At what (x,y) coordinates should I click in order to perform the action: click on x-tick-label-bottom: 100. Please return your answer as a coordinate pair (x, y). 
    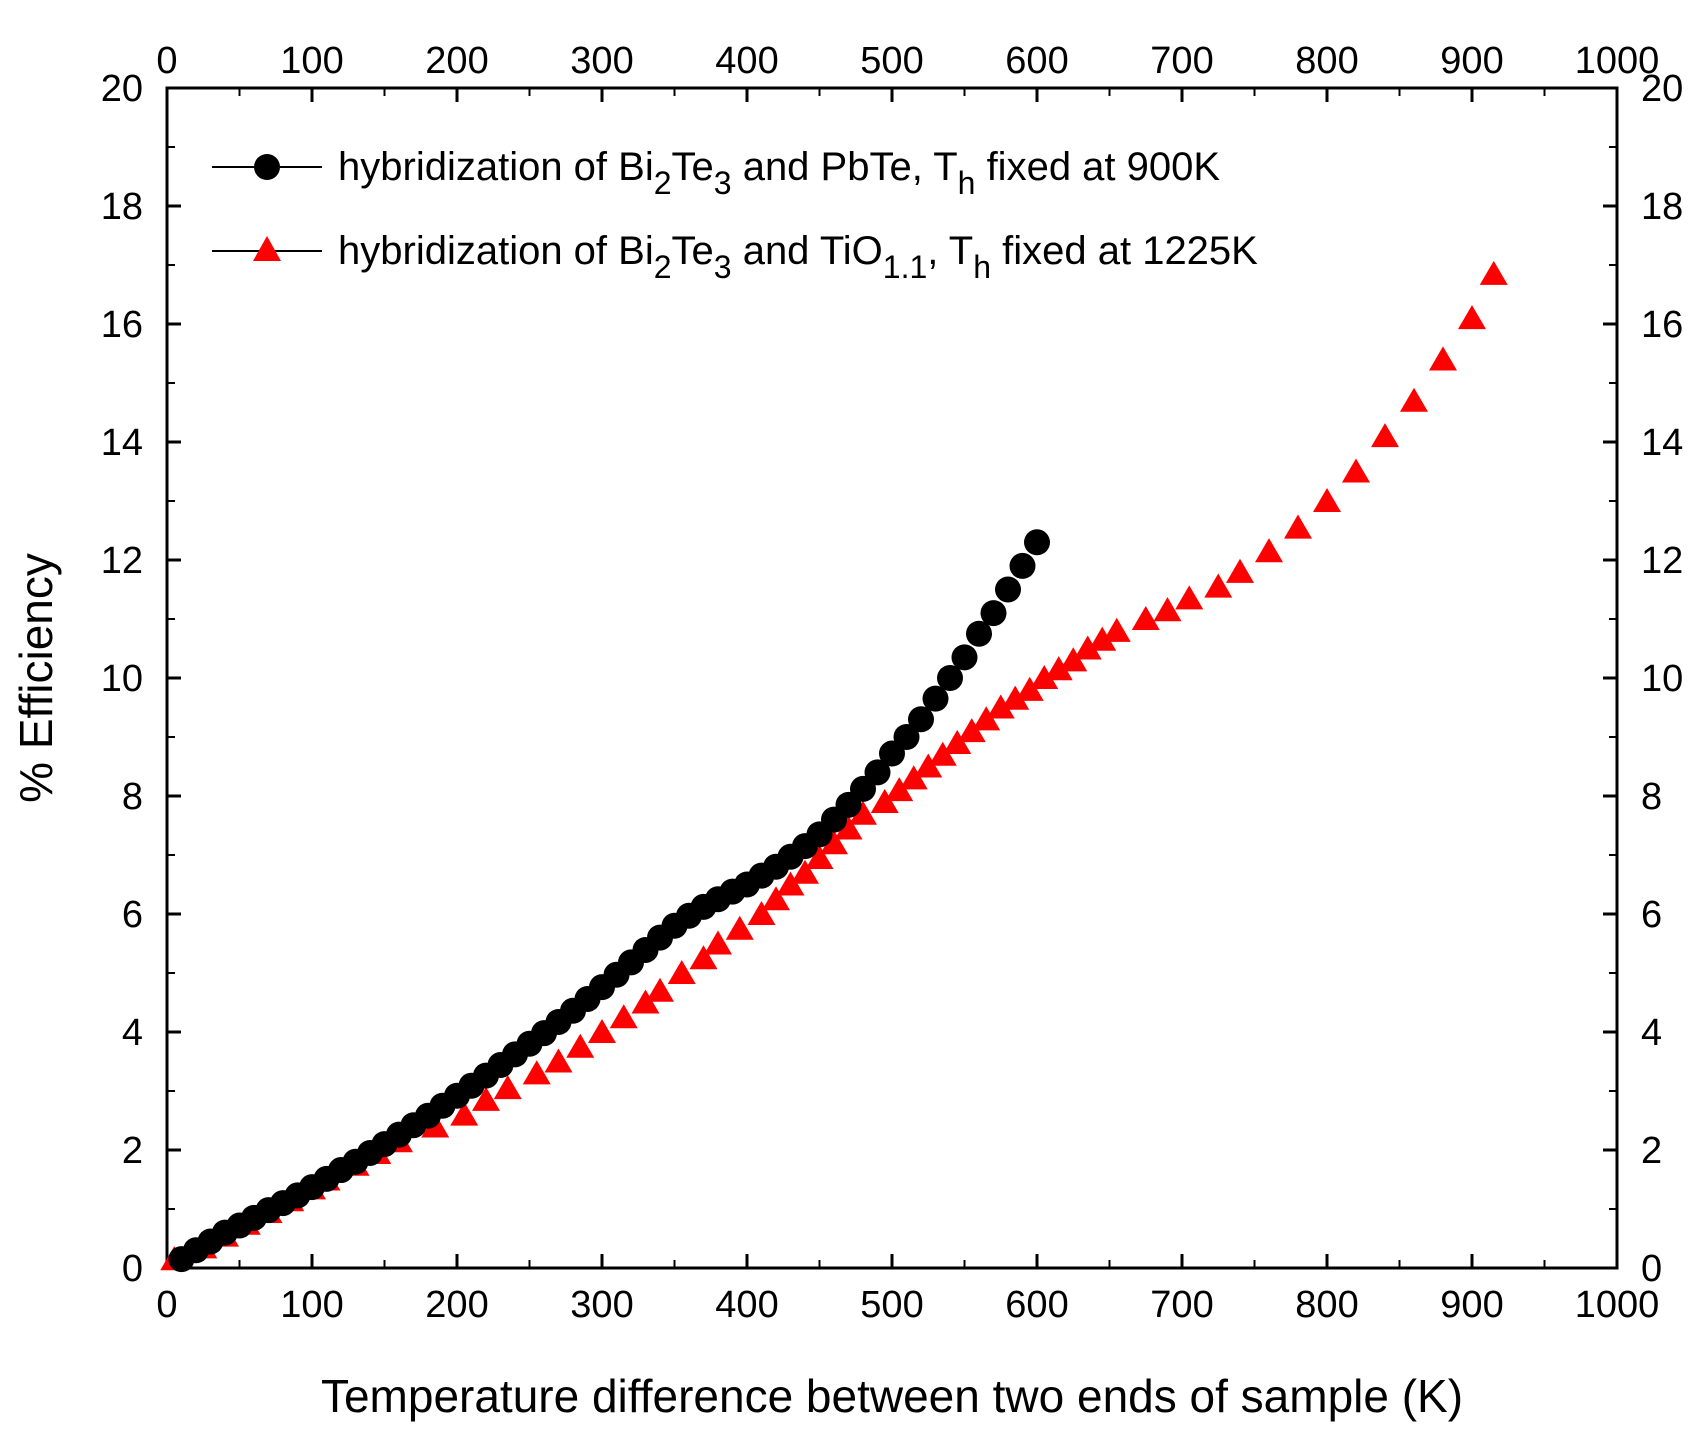
    Looking at the image, I should click on (311, 1305).